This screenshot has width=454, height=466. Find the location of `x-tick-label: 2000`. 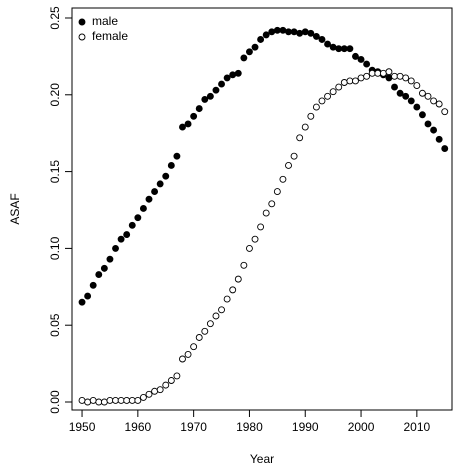

x-tick-label: 2000 is located at coordinates (361, 427).